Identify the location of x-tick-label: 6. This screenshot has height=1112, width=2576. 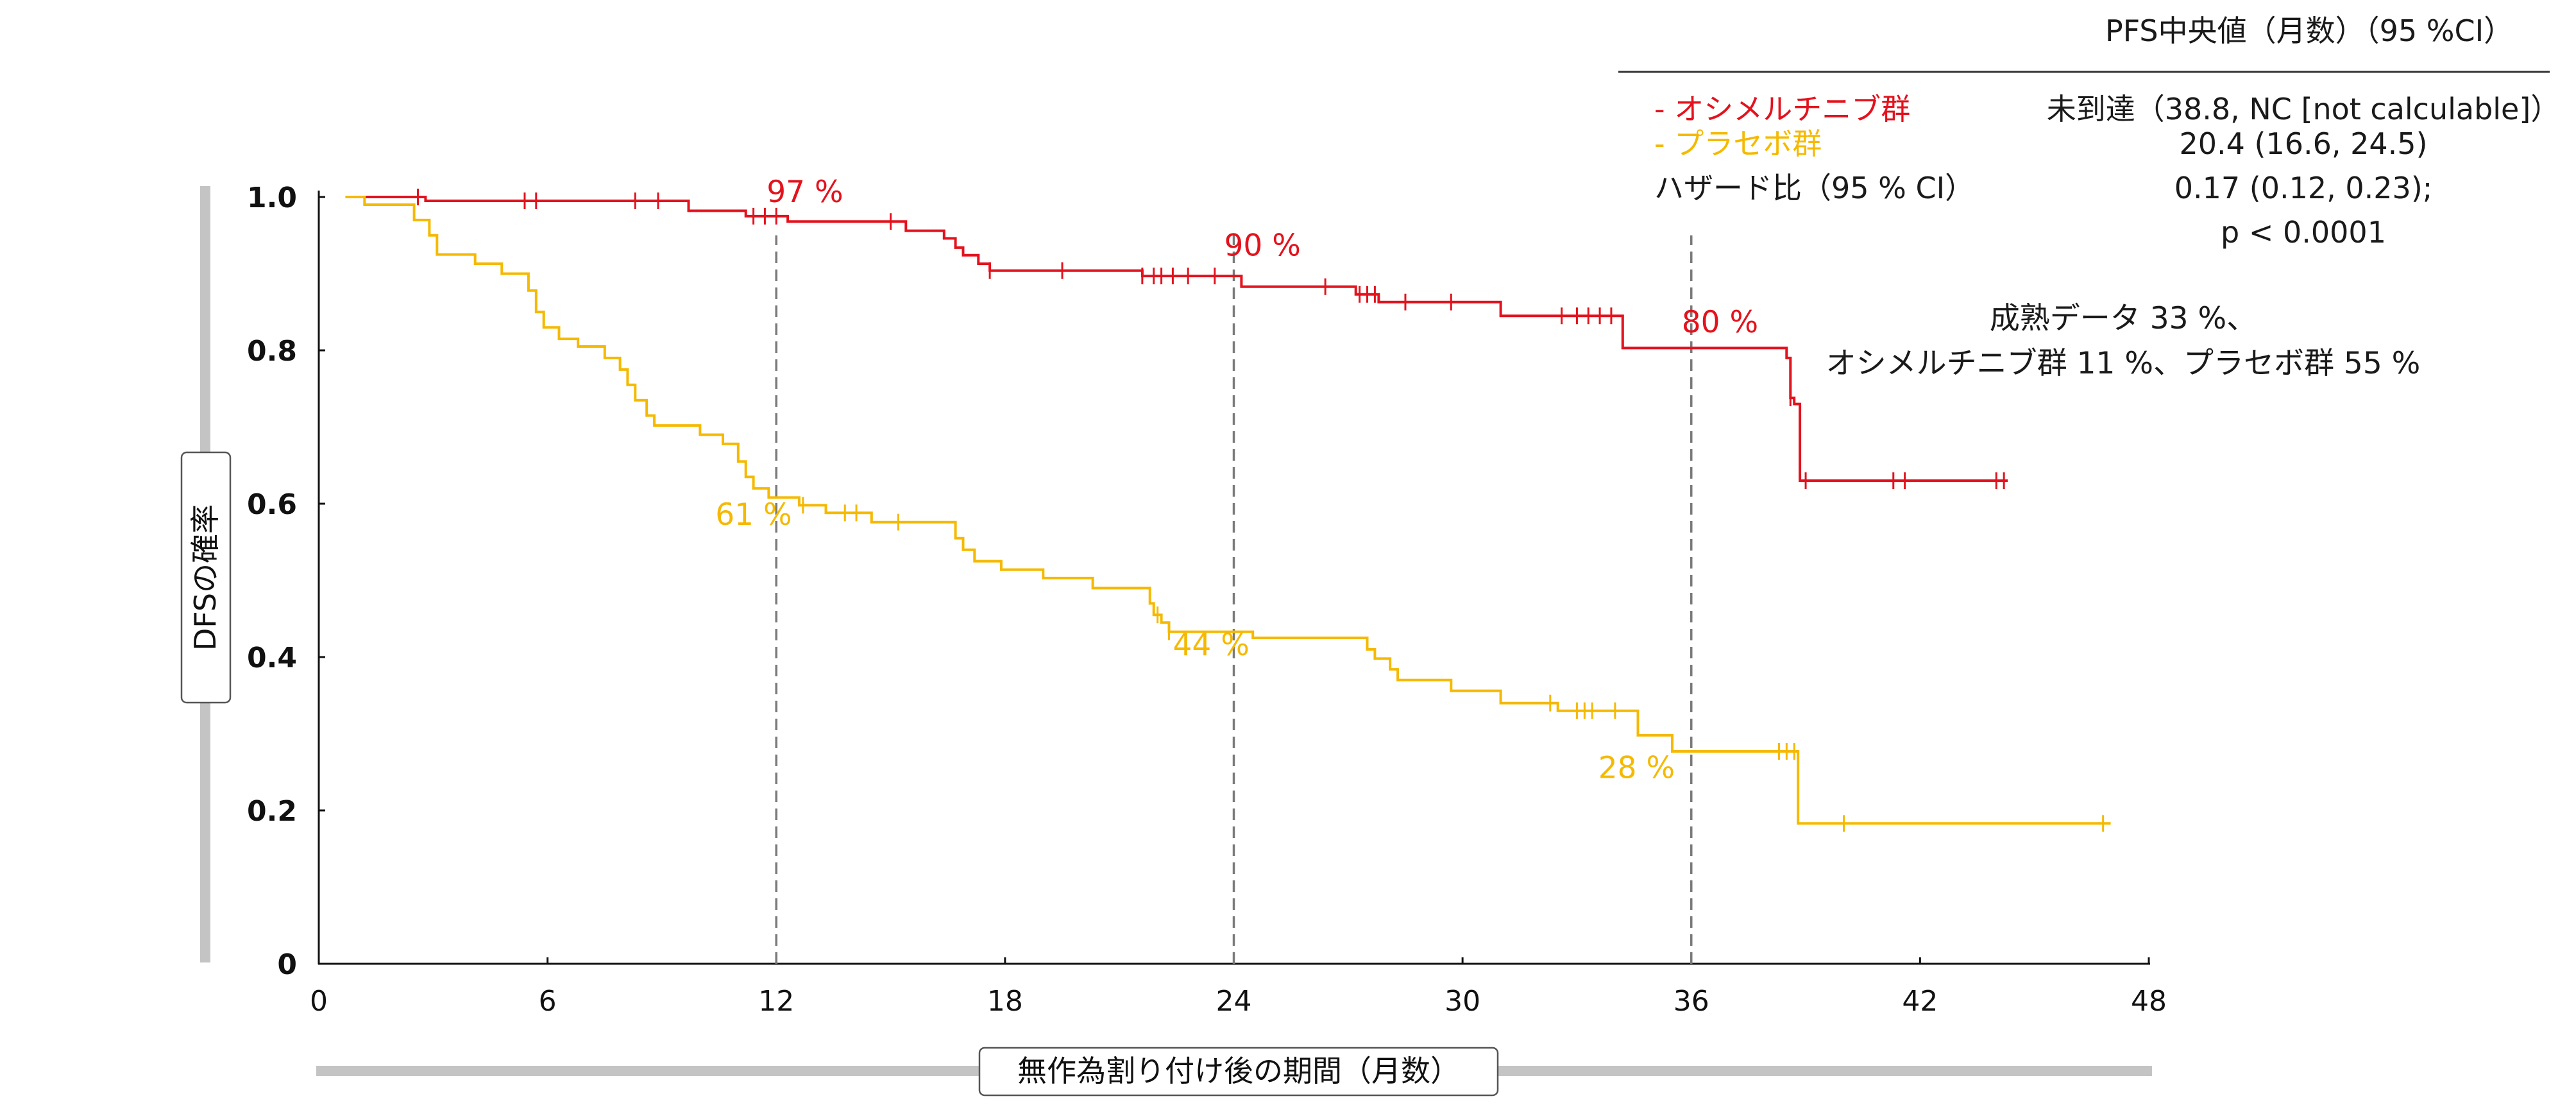
(548, 1001).